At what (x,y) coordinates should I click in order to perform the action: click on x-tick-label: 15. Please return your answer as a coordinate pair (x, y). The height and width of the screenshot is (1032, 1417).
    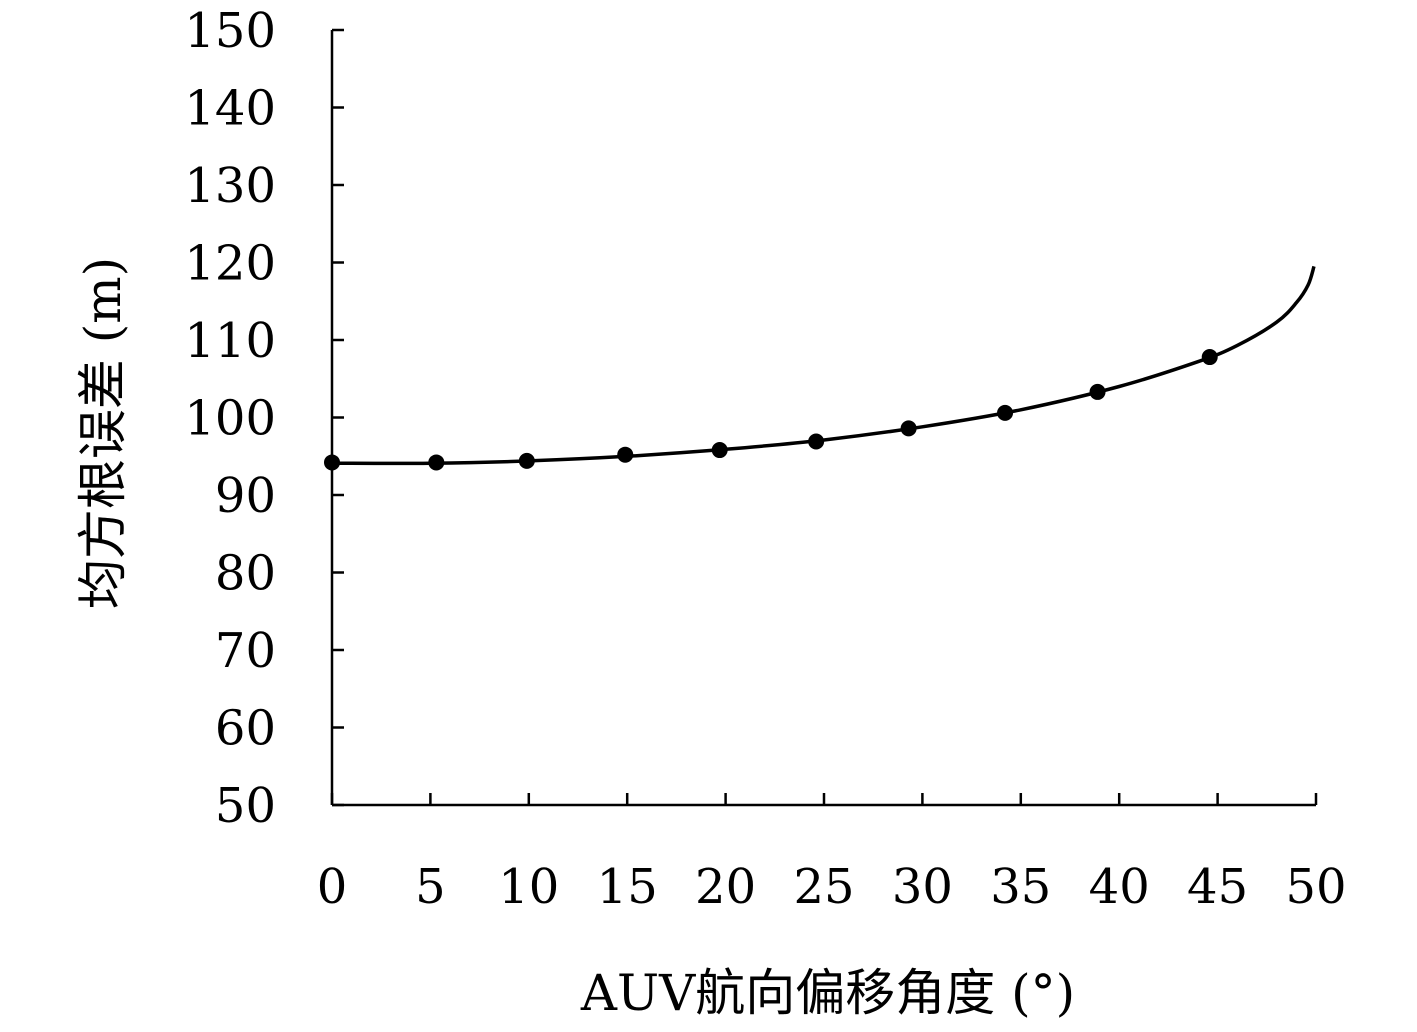
    Looking at the image, I should click on (627, 887).